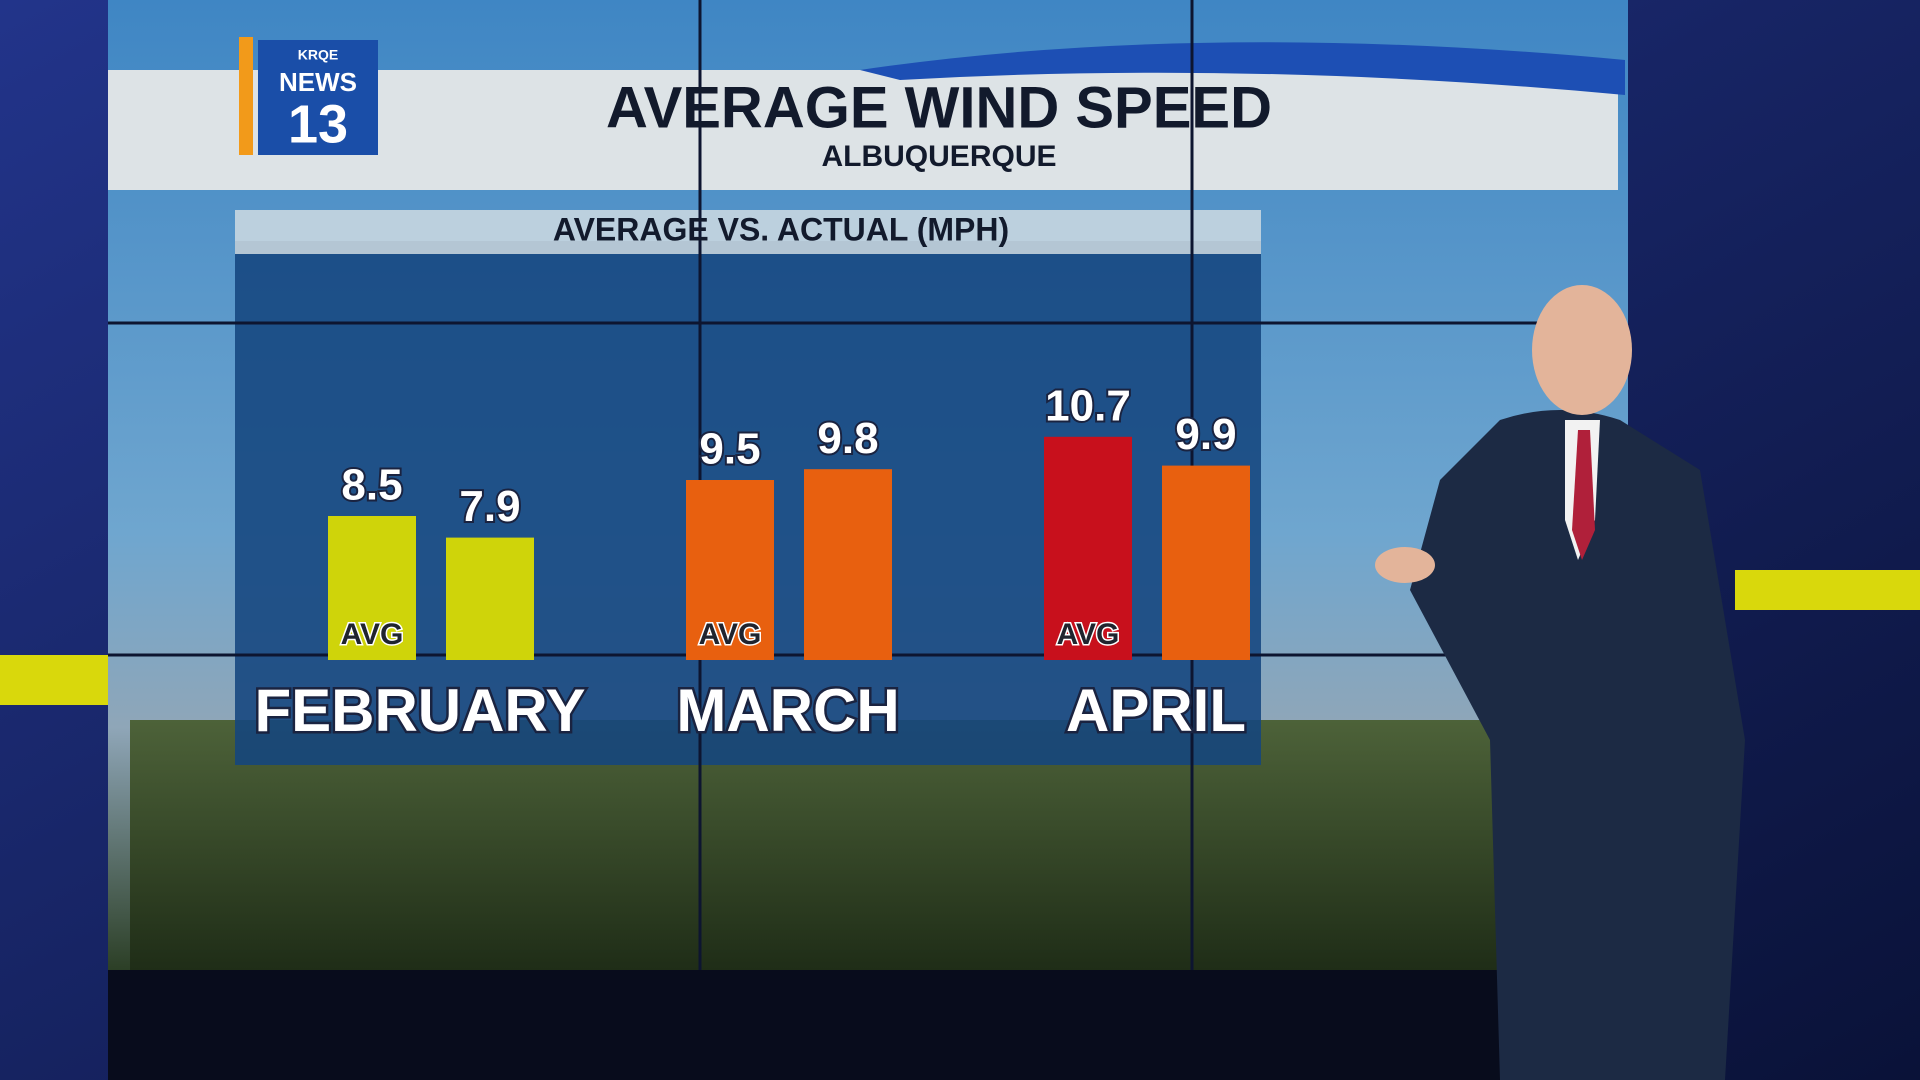 The width and height of the screenshot is (1920, 1080). What do you see at coordinates (938, 156) in the screenshot?
I see `chart-subtitle: ALBUQUERQUE` at bounding box center [938, 156].